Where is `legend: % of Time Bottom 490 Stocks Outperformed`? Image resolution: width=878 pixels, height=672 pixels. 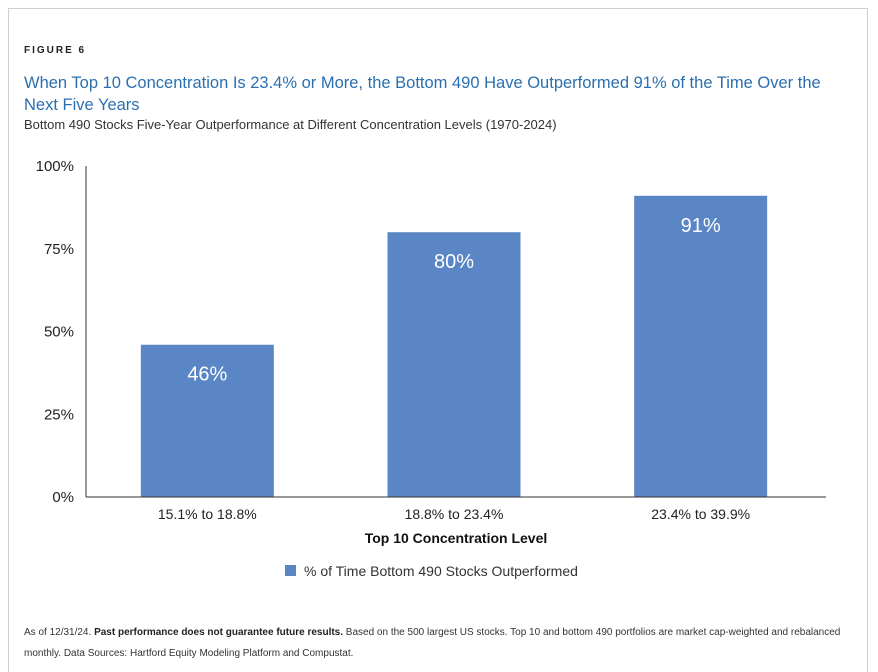
legend: % of Time Bottom 490 Stocks Outperformed is located at coordinates (431, 571).